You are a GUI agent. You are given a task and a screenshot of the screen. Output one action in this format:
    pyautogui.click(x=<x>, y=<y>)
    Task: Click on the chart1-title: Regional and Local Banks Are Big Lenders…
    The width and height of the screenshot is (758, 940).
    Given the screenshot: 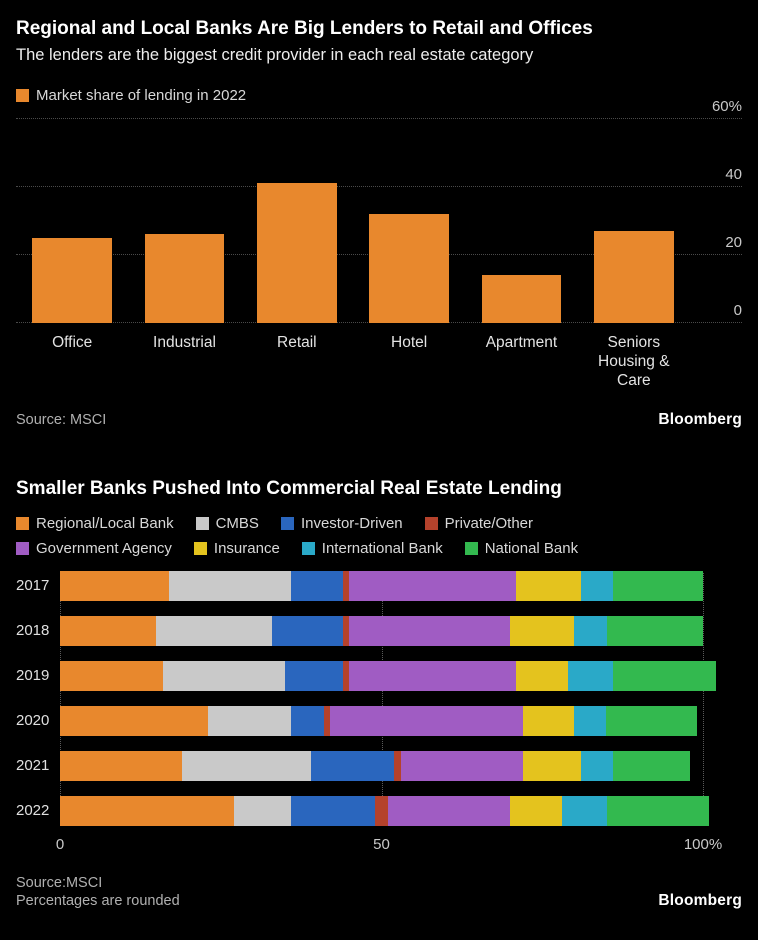 What is the action you would take?
    pyautogui.click(x=304, y=28)
    